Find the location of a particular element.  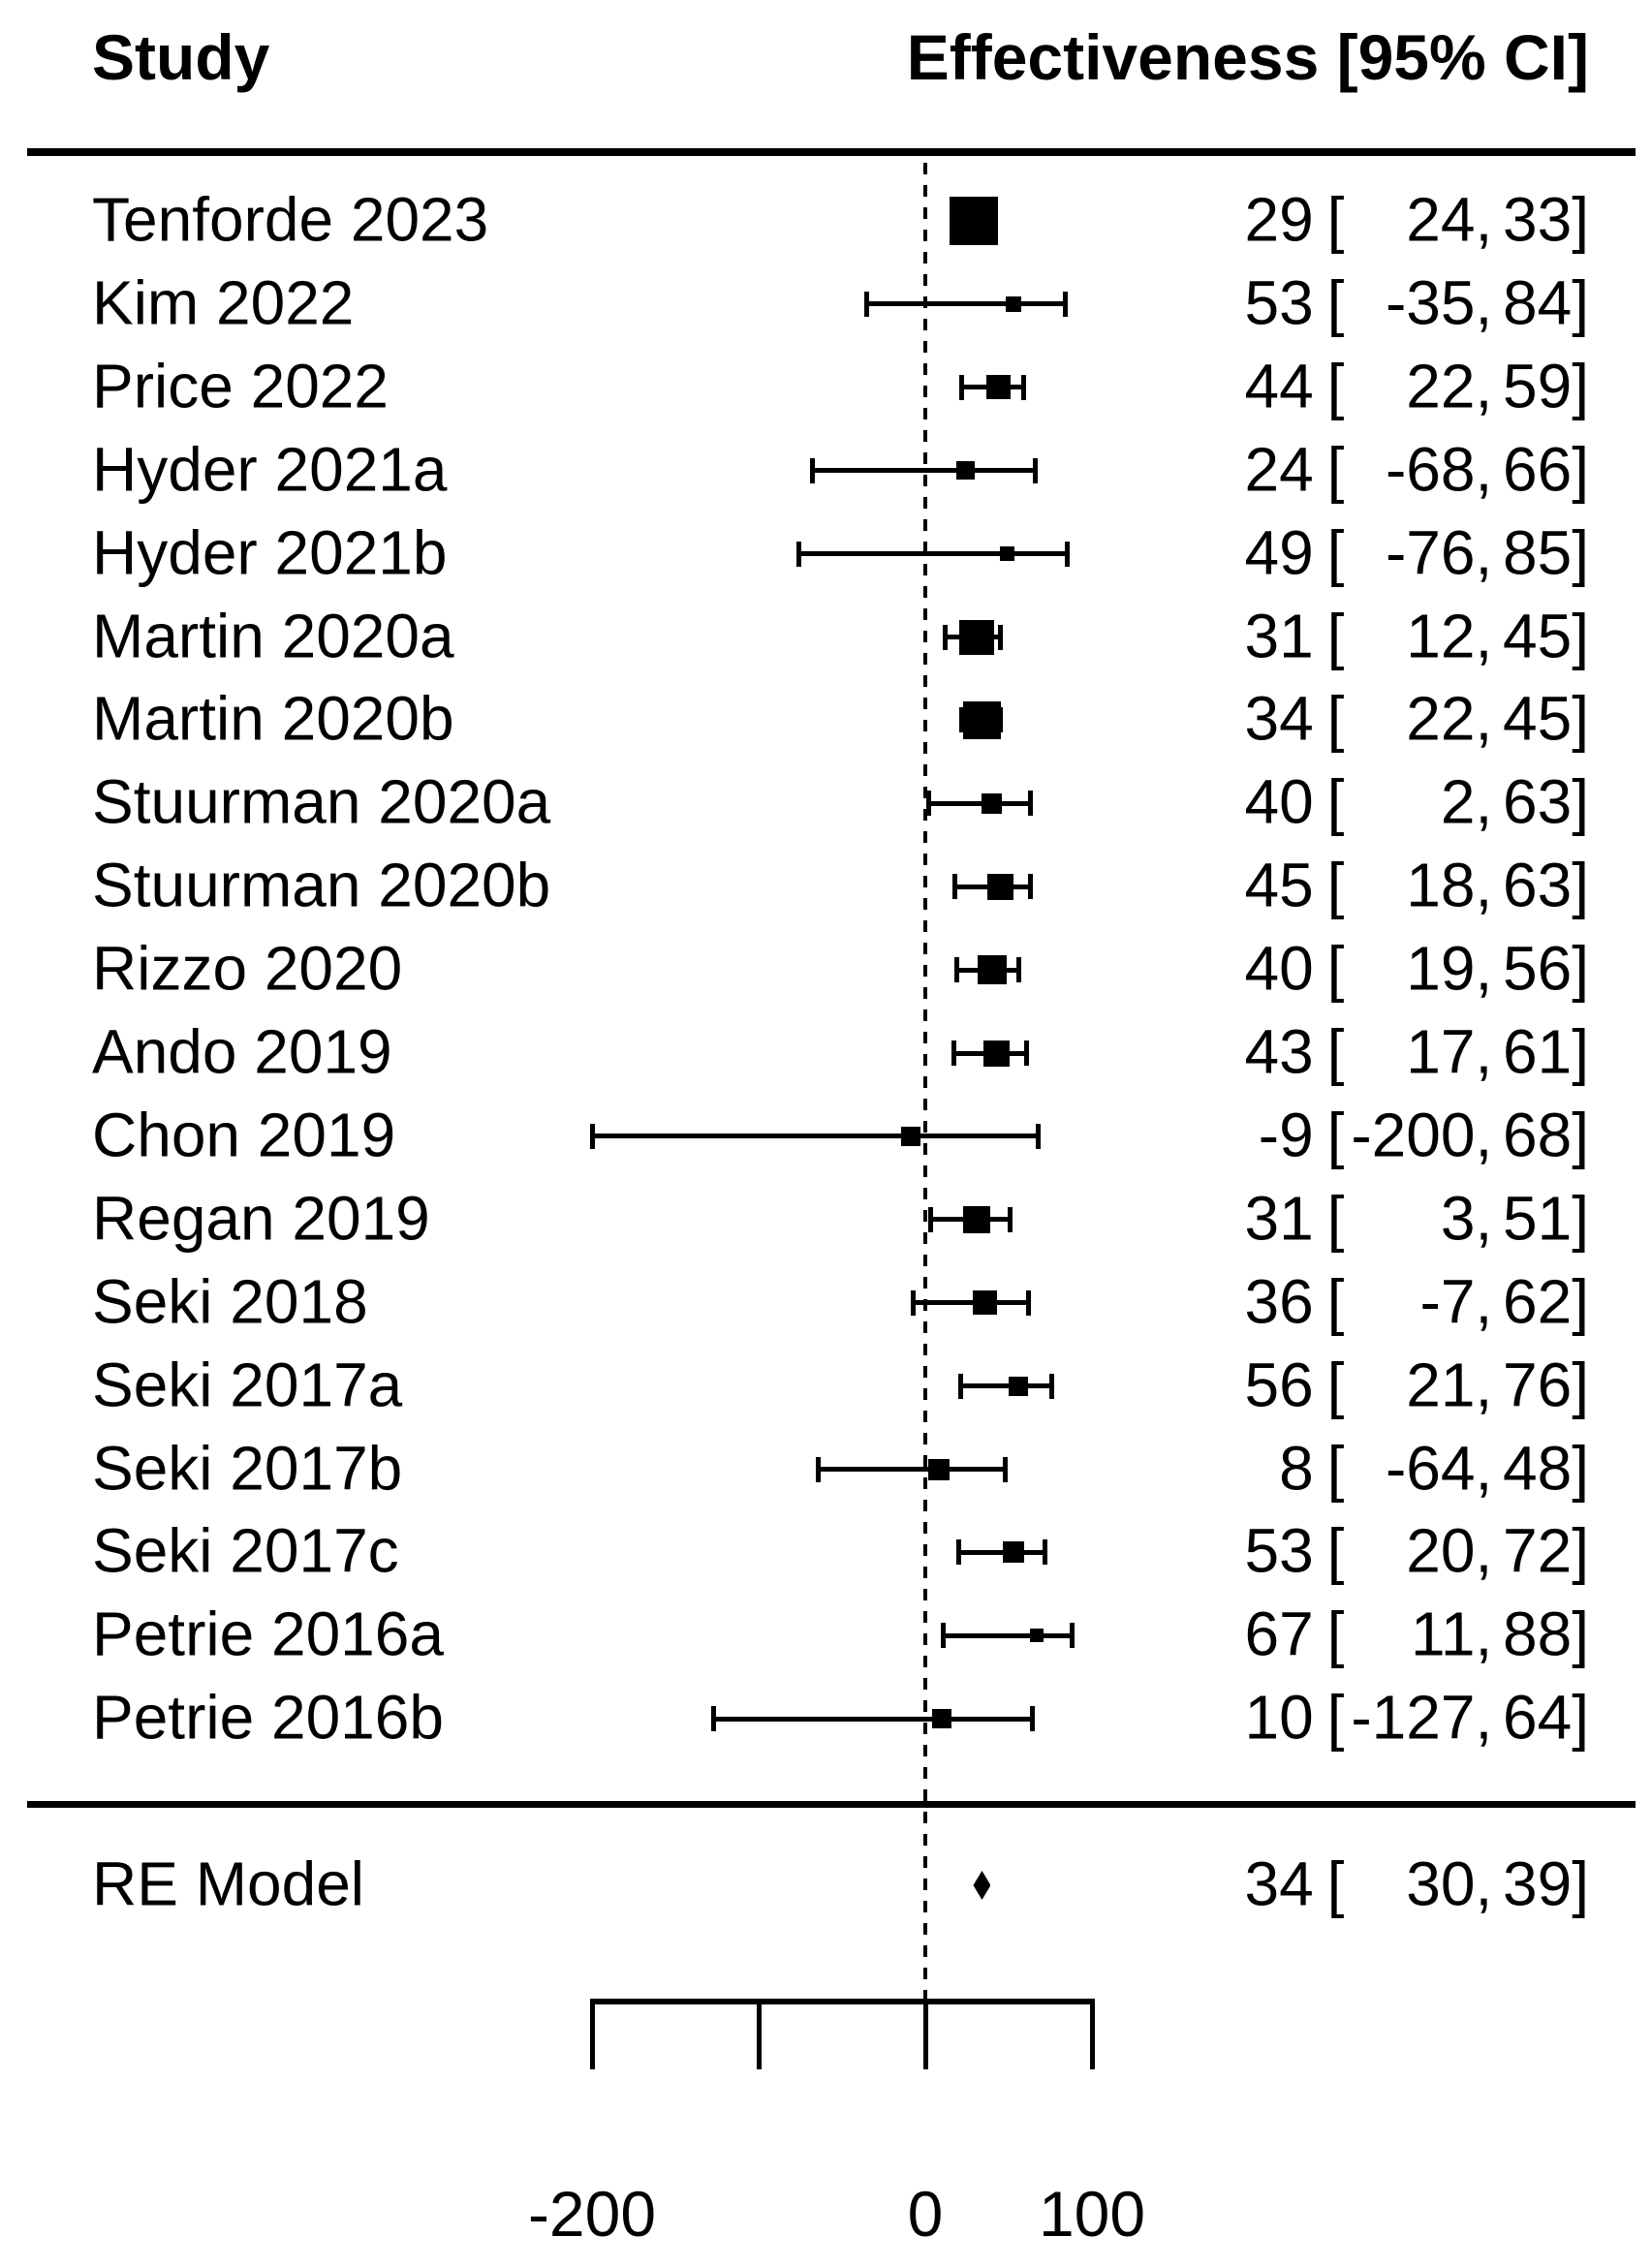

effect-estimate: 10 is located at coordinates (1279, 1717).